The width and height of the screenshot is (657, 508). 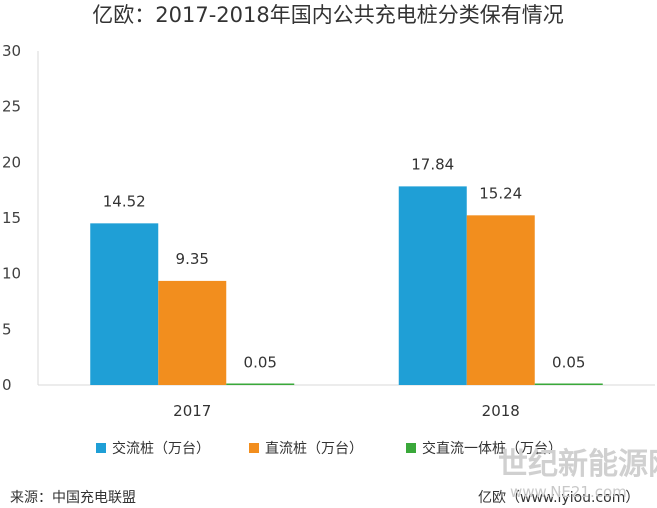 What do you see at coordinates (432, 164) in the screenshot?
I see `data-label: 17.84` at bounding box center [432, 164].